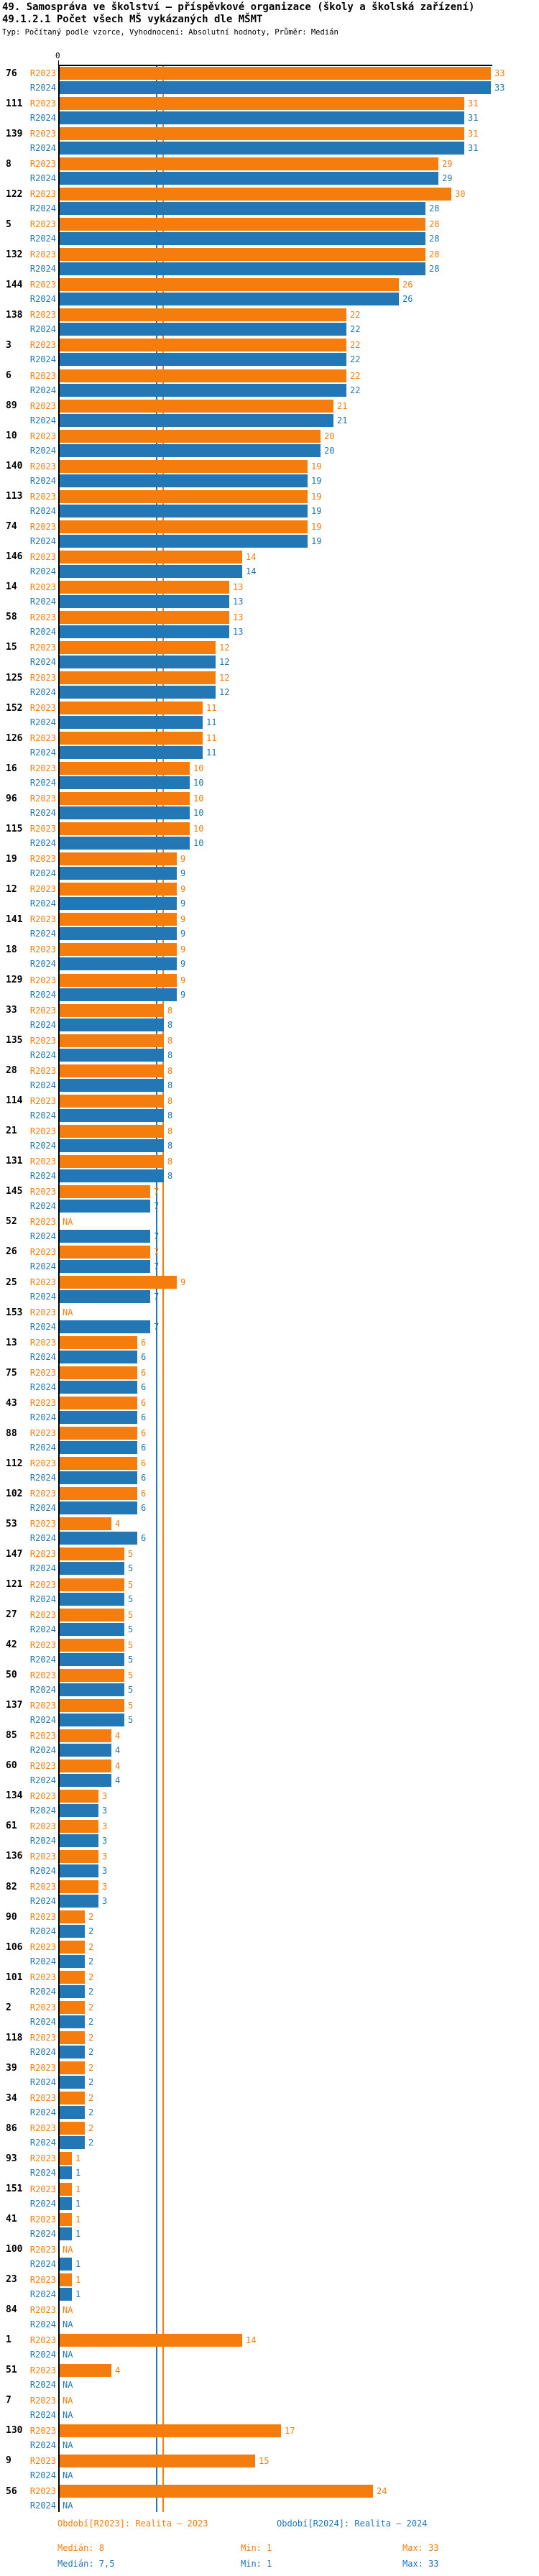 This screenshot has height=2576, width=539. I want to click on group-label: 147, so click(14, 1554).